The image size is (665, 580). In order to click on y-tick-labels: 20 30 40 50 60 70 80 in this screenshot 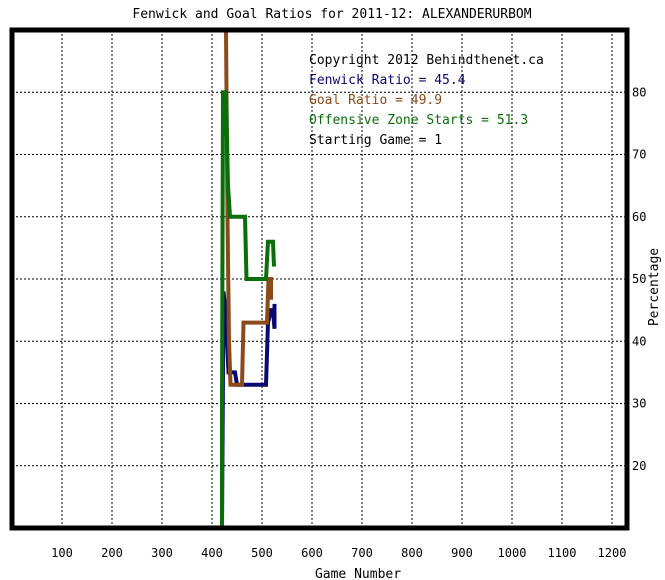, I will do `click(639, 279)`.